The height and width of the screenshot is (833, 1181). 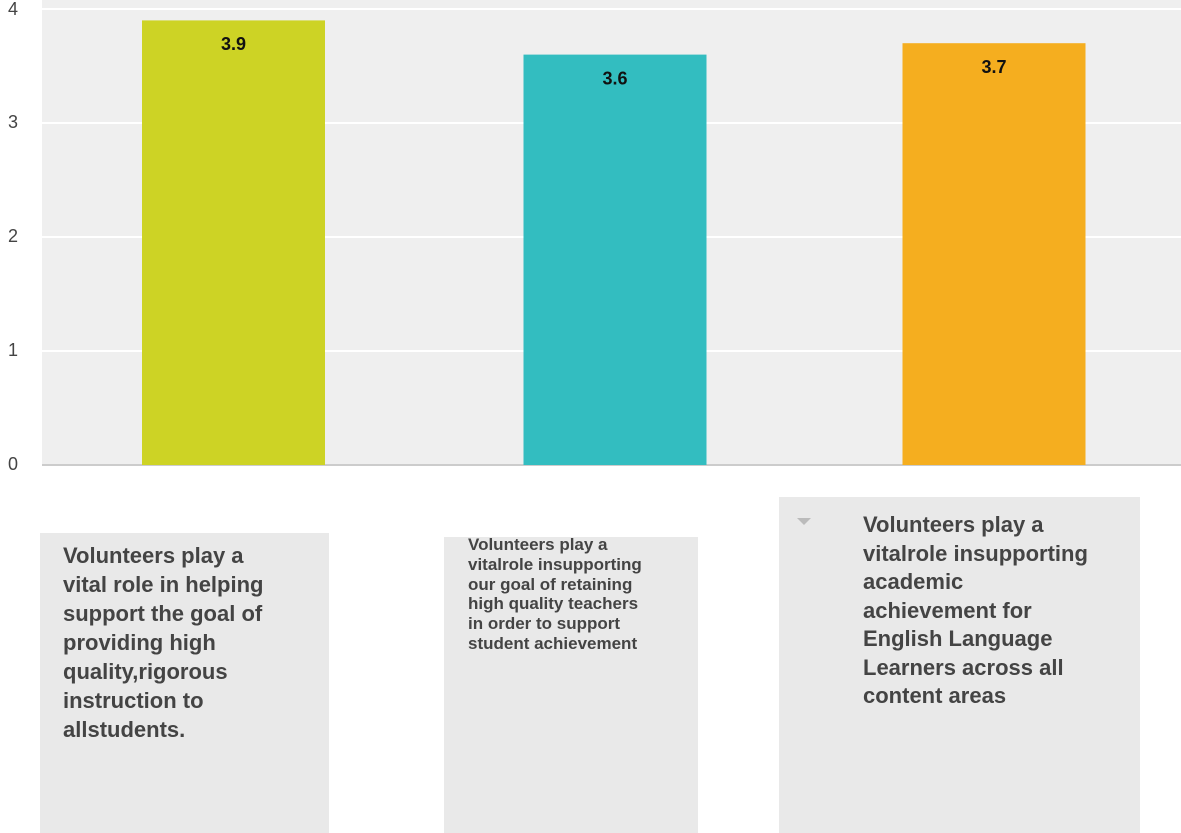 What do you see at coordinates (13, 9) in the screenshot?
I see `y-tick-label: 4` at bounding box center [13, 9].